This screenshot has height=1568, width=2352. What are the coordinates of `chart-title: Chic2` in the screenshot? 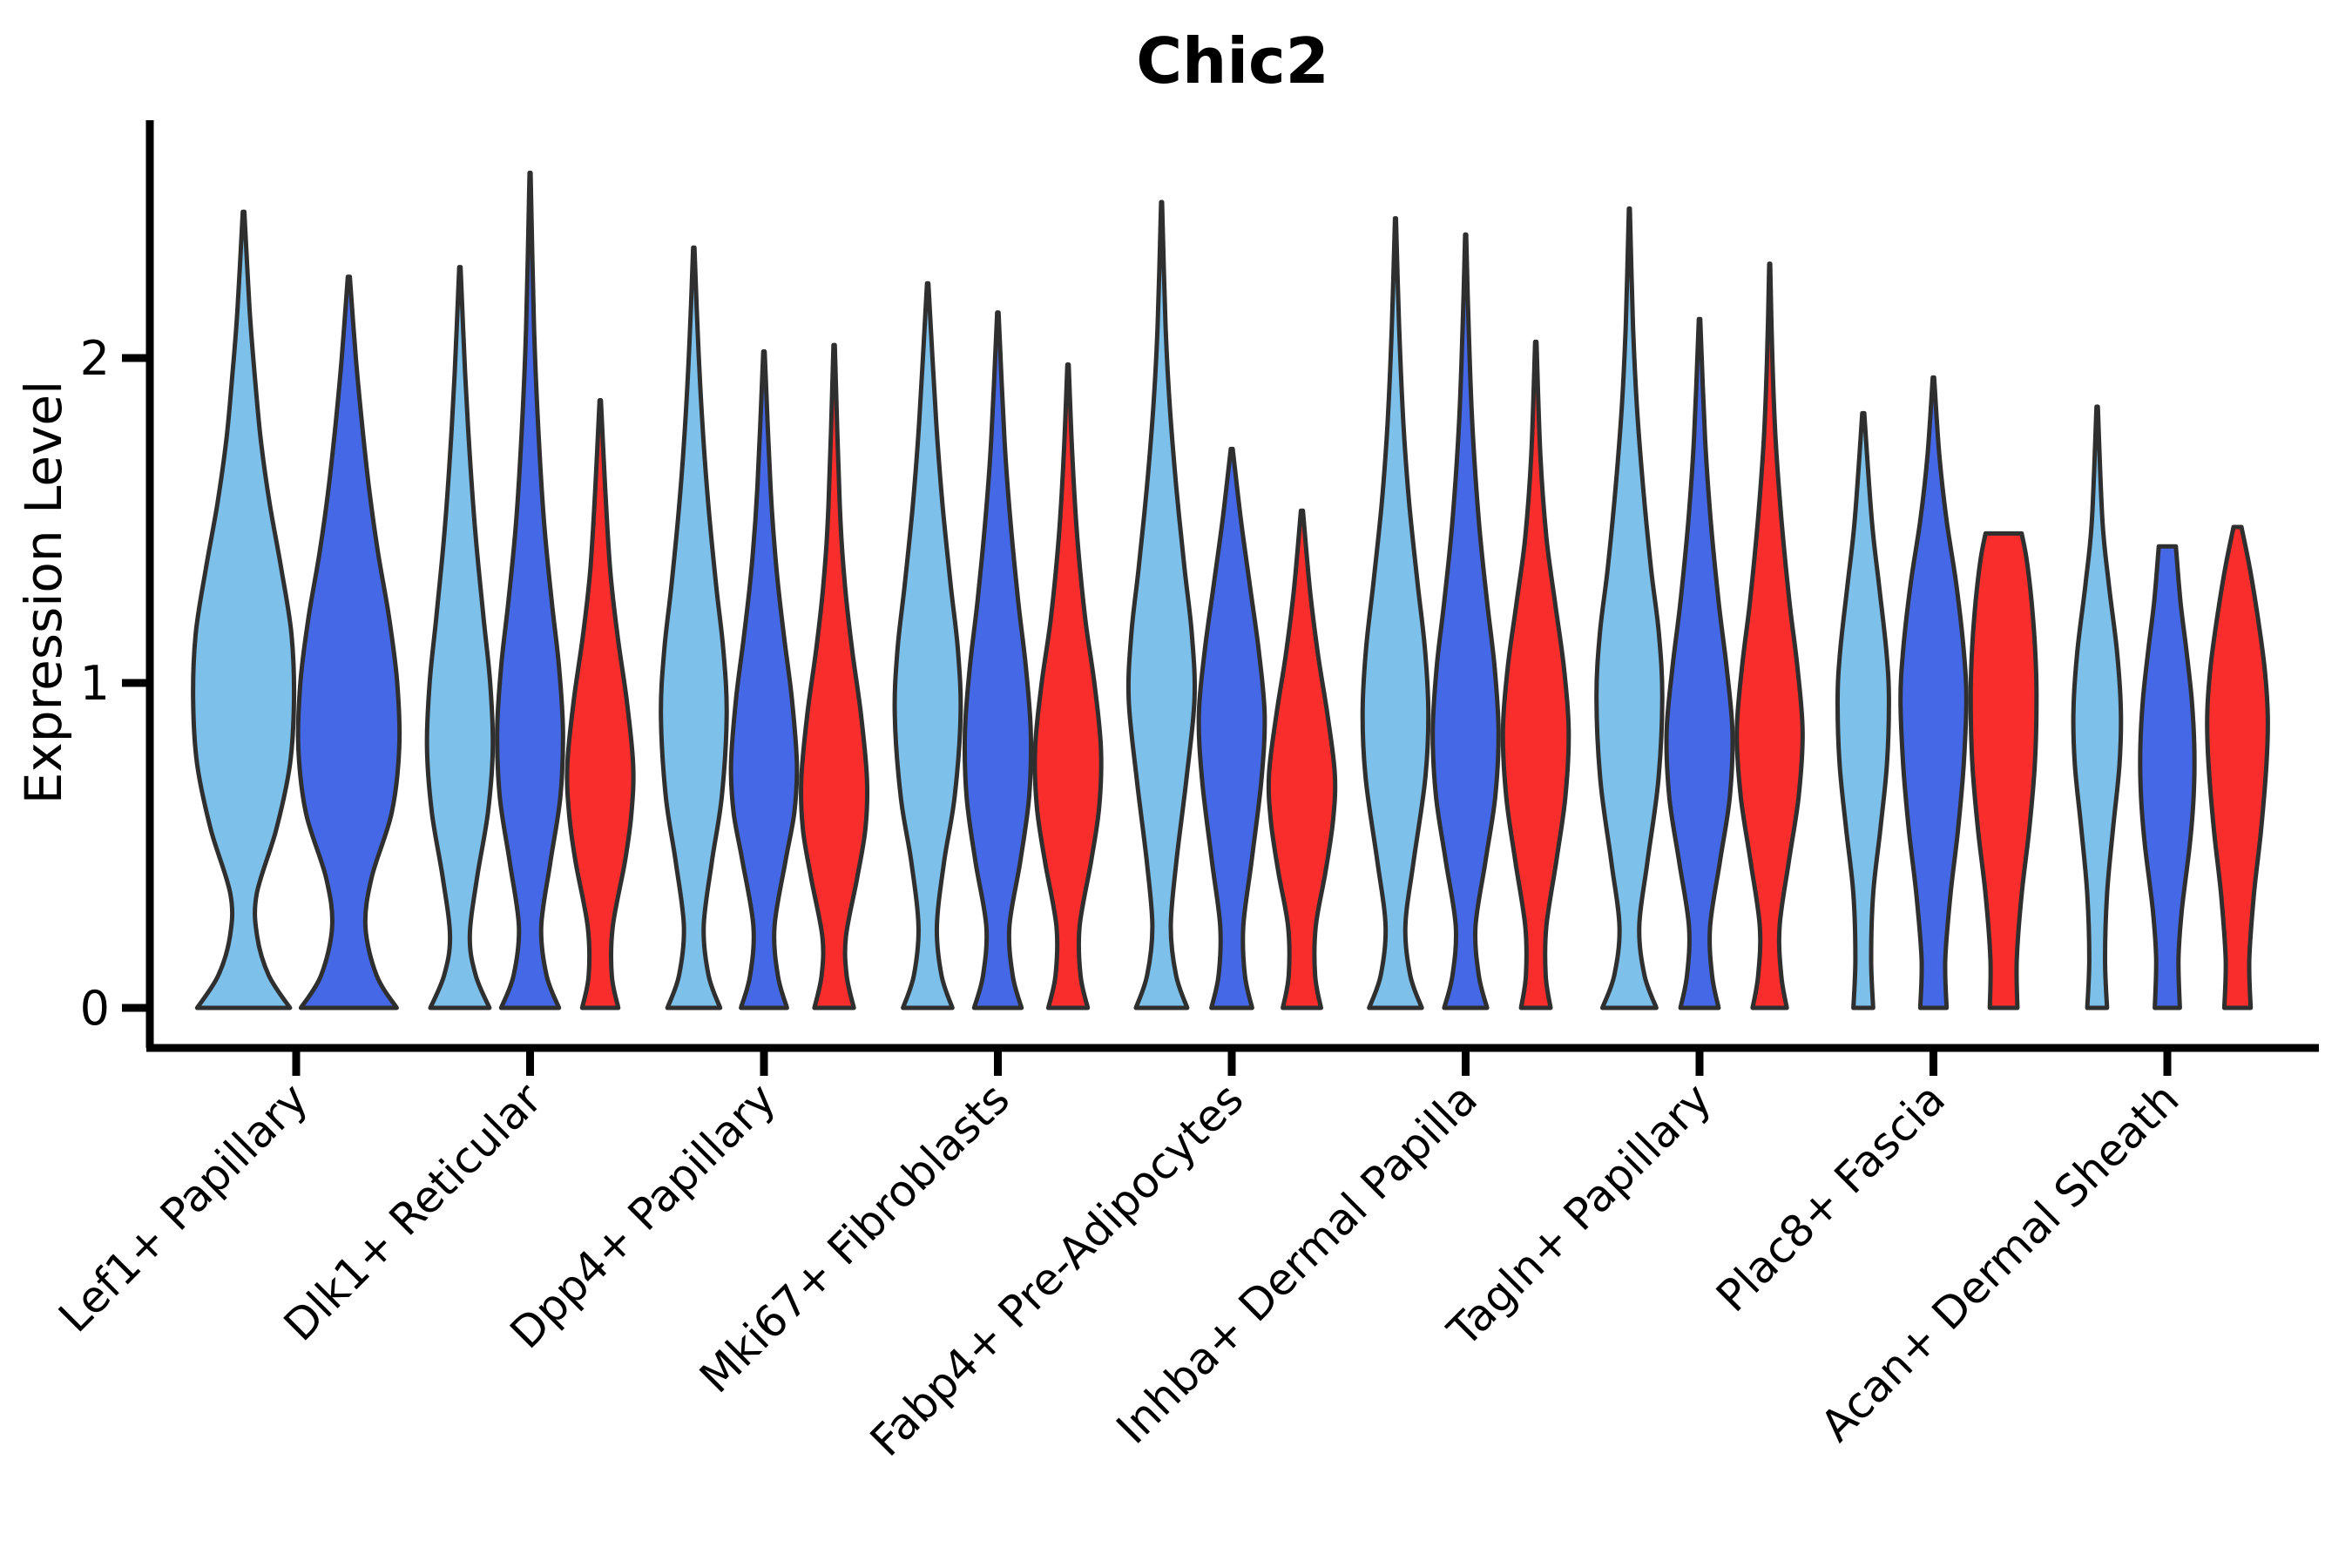 It's located at (1232, 61).